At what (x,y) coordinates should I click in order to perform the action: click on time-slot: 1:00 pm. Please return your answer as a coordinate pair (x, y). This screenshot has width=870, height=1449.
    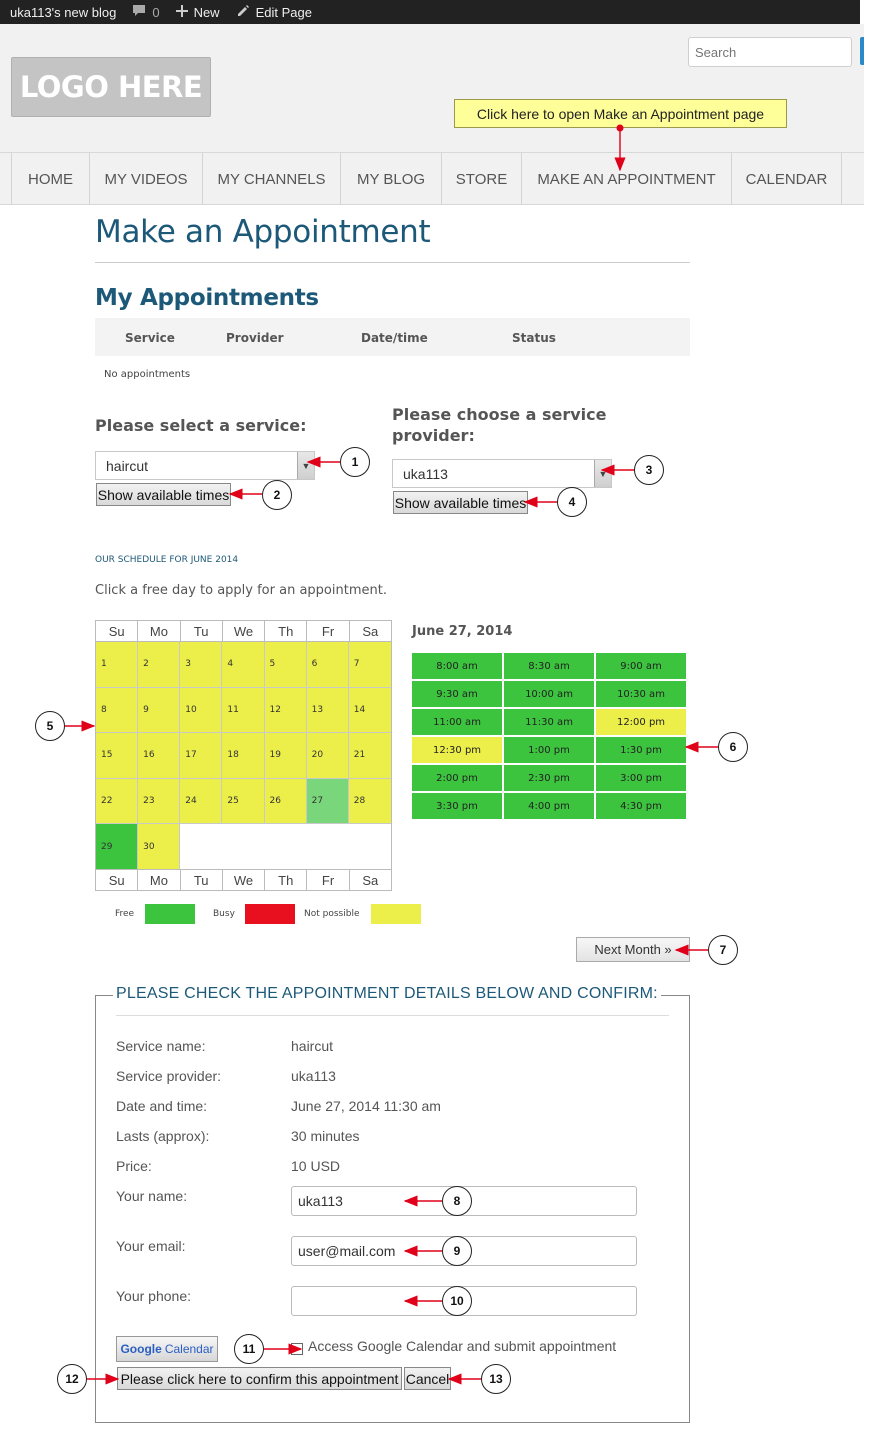
    Looking at the image, I should click on (549, 750).